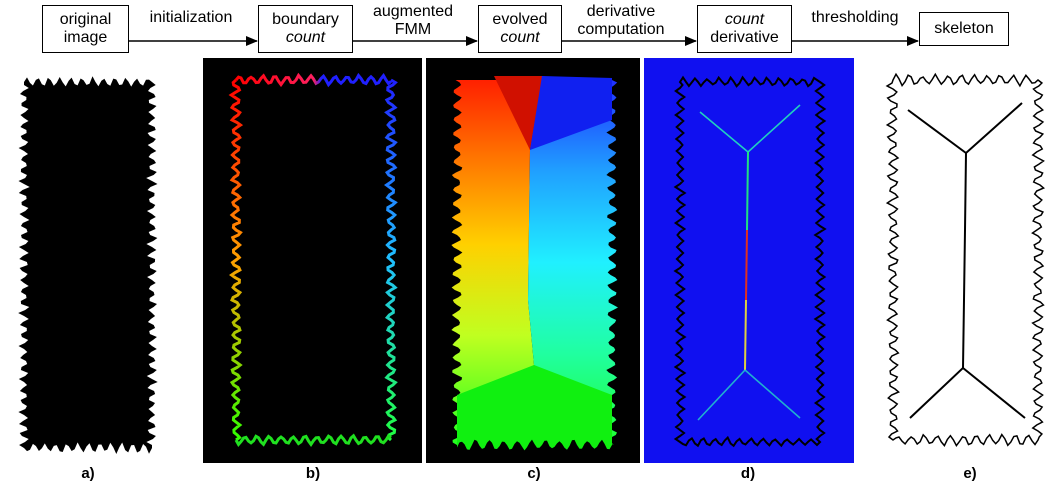 This screenshot has width=1051, height=488. I want to click on derivative-skeleton-spine-mid, so click(746, 265).